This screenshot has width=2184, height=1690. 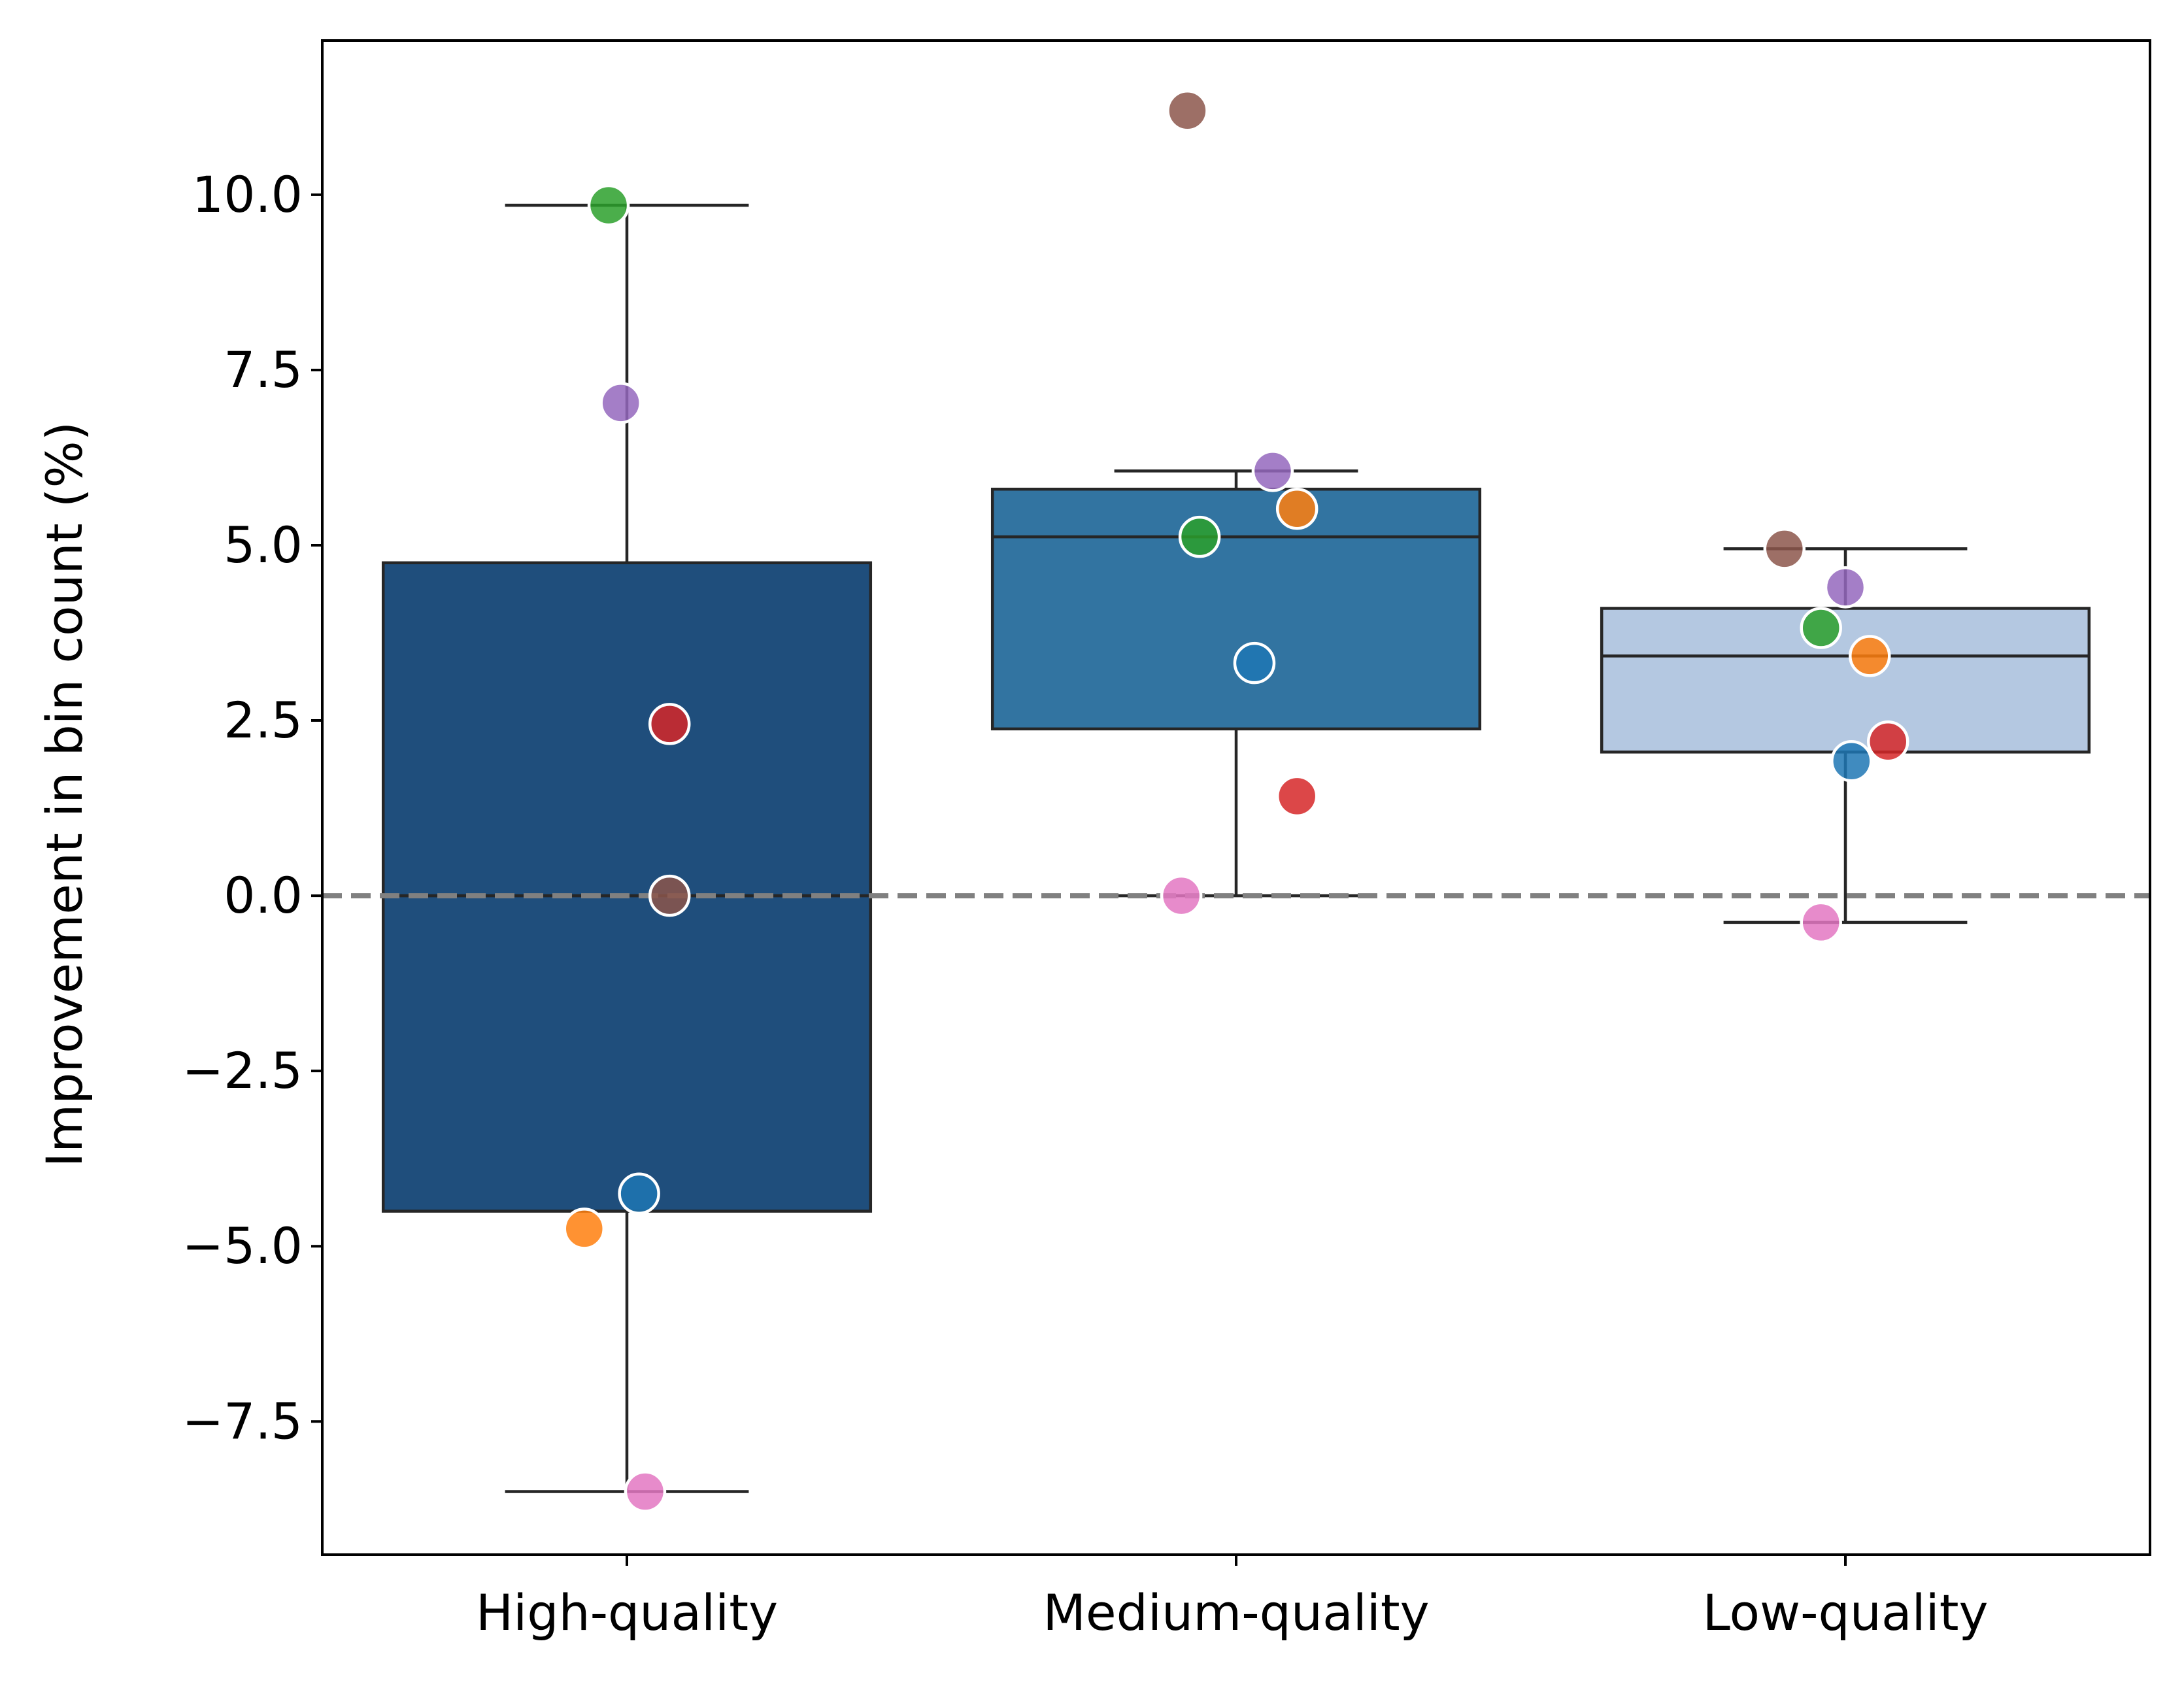 What do you see at coordinates (247, 194) in the screenshot?
I see `y-tick-label: 10.0` at bounding box center [247, 194].